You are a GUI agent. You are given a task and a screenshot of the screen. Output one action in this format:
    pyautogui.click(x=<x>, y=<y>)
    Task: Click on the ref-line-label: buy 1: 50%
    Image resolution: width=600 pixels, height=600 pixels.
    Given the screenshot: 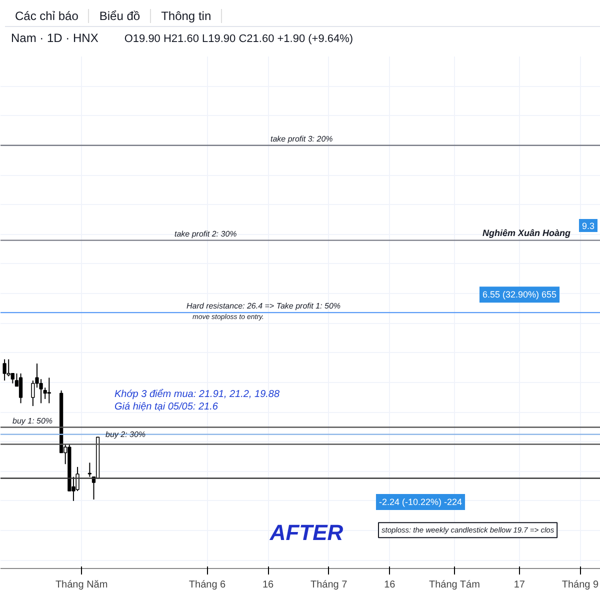 What is the action you would take?
    pyautogui.click(x=32, y=421)
    